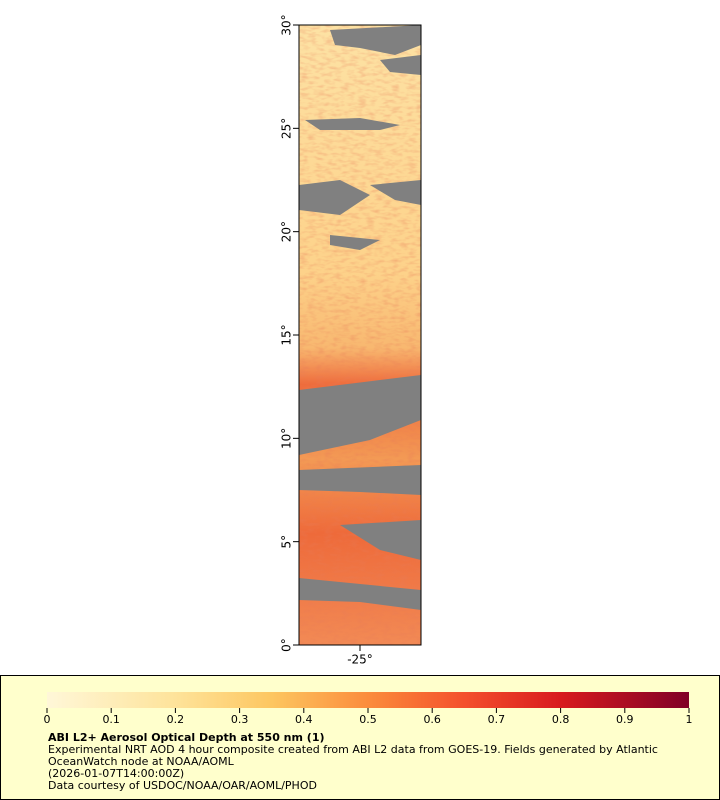  I want to click on note: OceanWatch node at NOAA/AOML, so click(141, 761).